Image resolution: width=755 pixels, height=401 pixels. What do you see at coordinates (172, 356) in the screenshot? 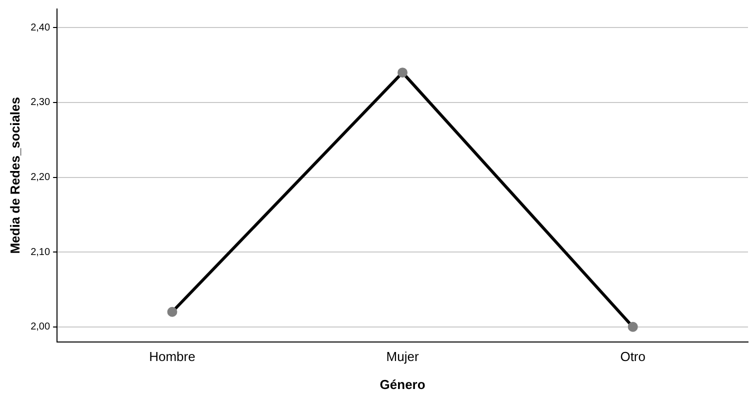
I see `x-tick-label: Hombre` at bounding box center [172, 356].